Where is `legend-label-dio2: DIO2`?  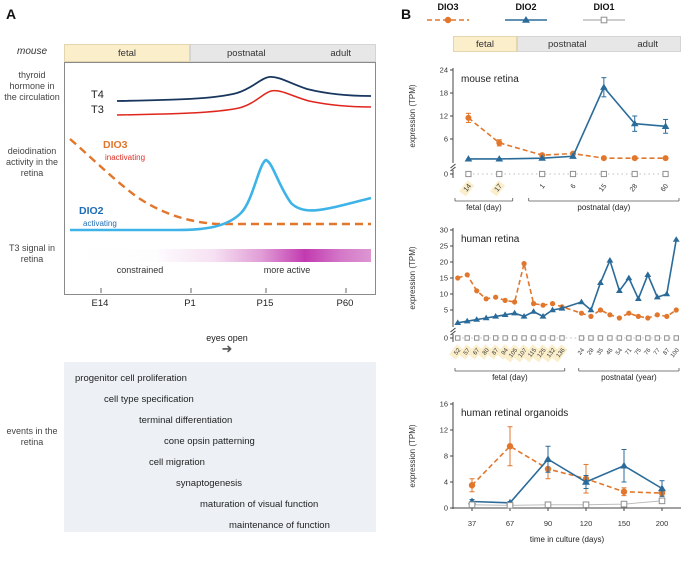 legend-label-dio2: DIO2 is located at coordinates (526, 7).